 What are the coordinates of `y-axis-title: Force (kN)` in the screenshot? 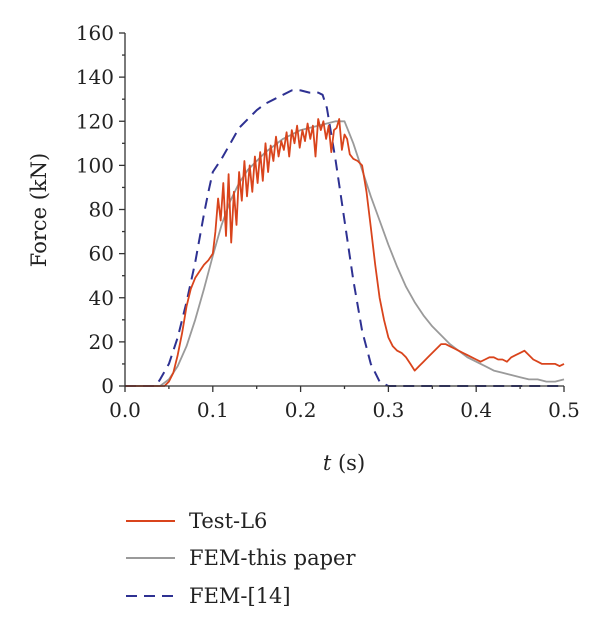 It's located at (39, 210).